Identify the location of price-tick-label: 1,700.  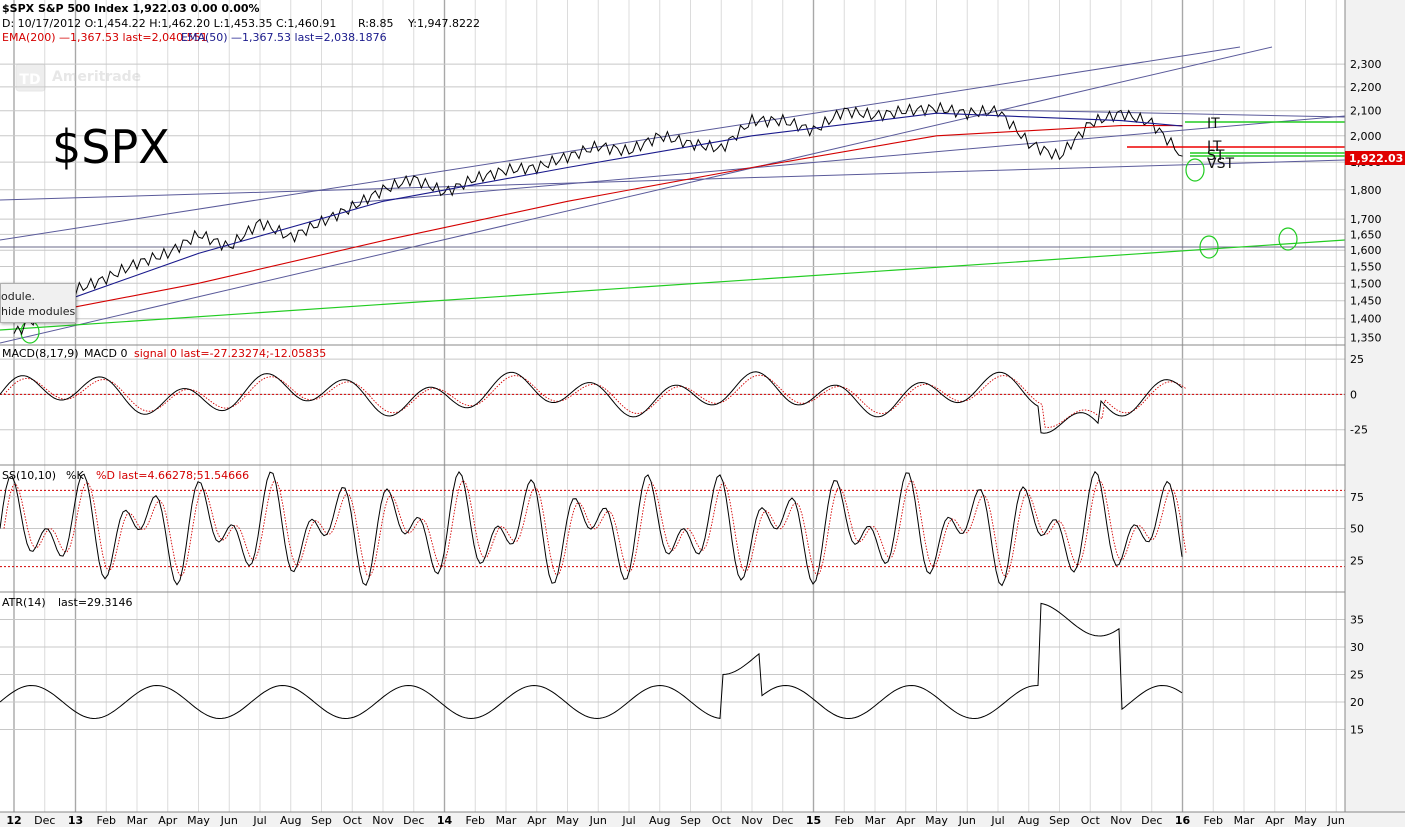
(1366, 219).